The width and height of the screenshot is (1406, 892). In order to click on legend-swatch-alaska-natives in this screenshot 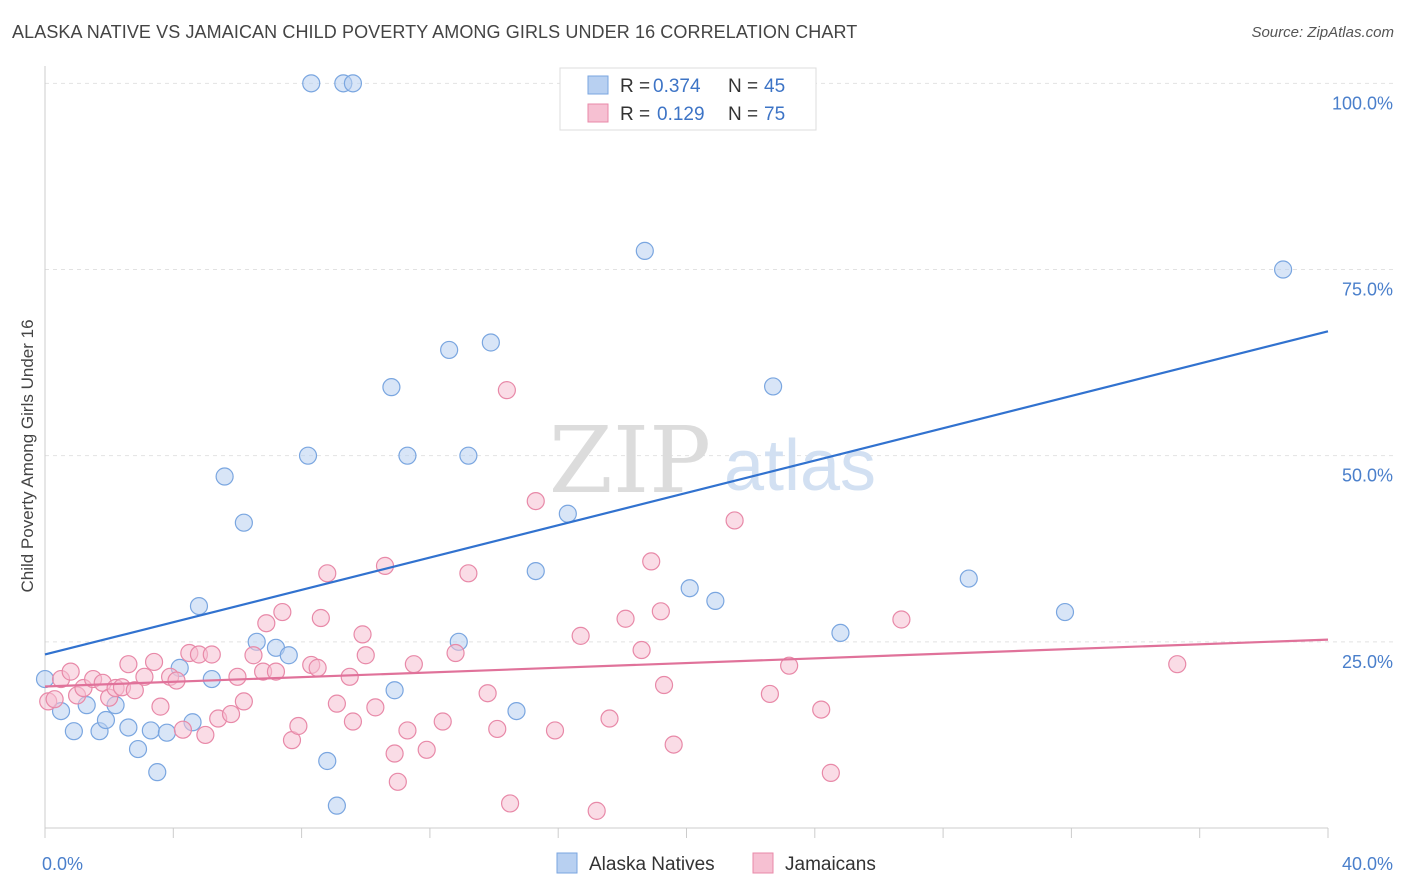, I will do `click(598, 85)`.